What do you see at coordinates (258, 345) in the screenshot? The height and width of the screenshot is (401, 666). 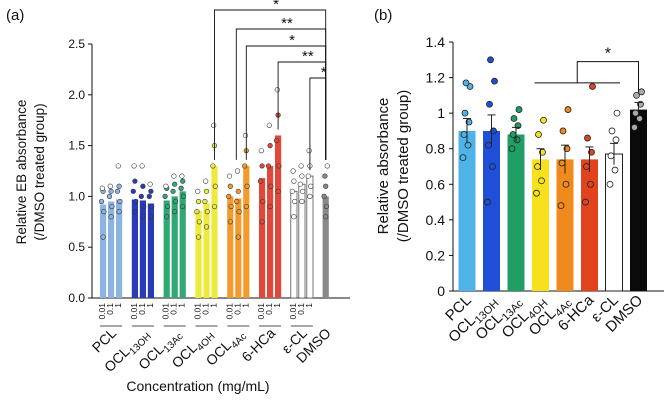 I see `panel-a-group-label: 6-HCa` at bounding box center [258, 345].